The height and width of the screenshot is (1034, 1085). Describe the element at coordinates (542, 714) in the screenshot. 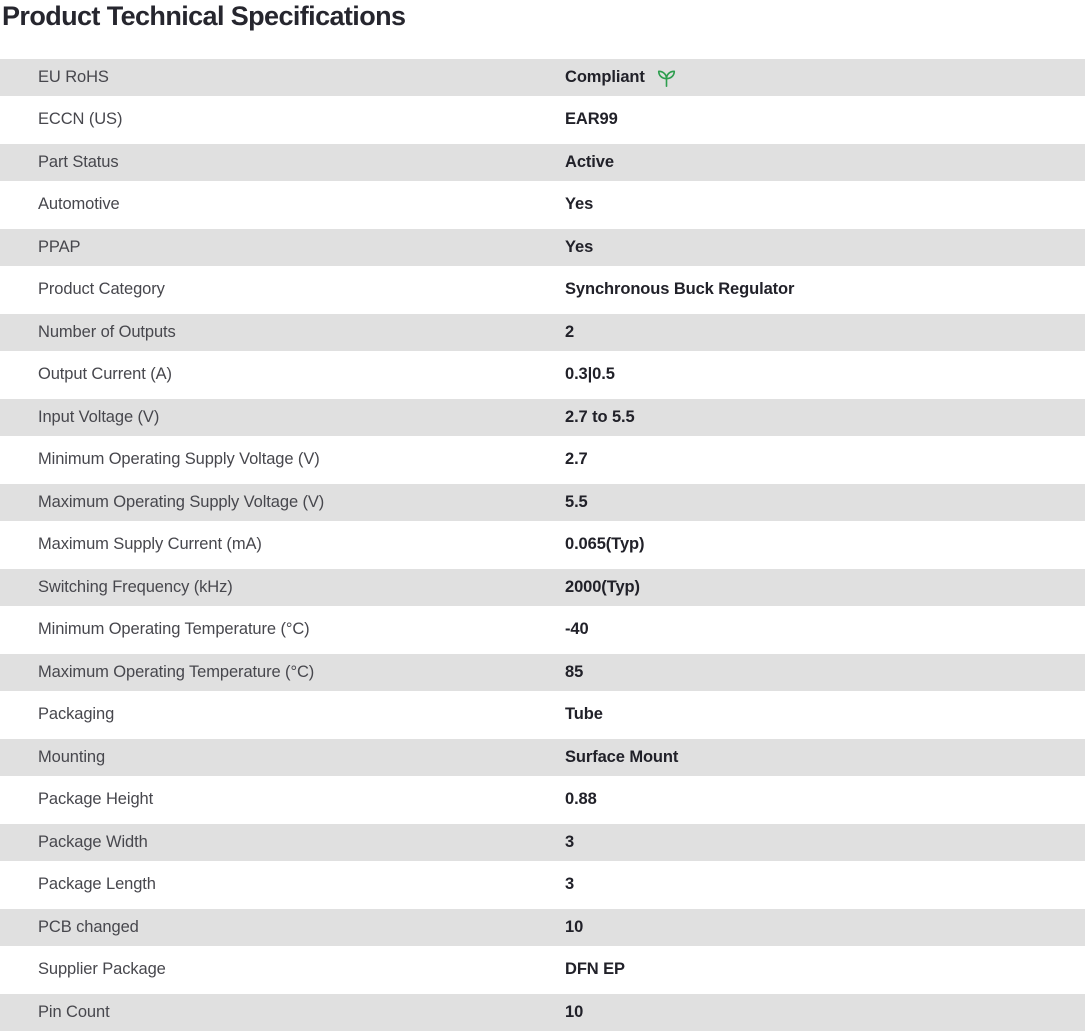

I see `table-row: Packaging Tube` at that location.